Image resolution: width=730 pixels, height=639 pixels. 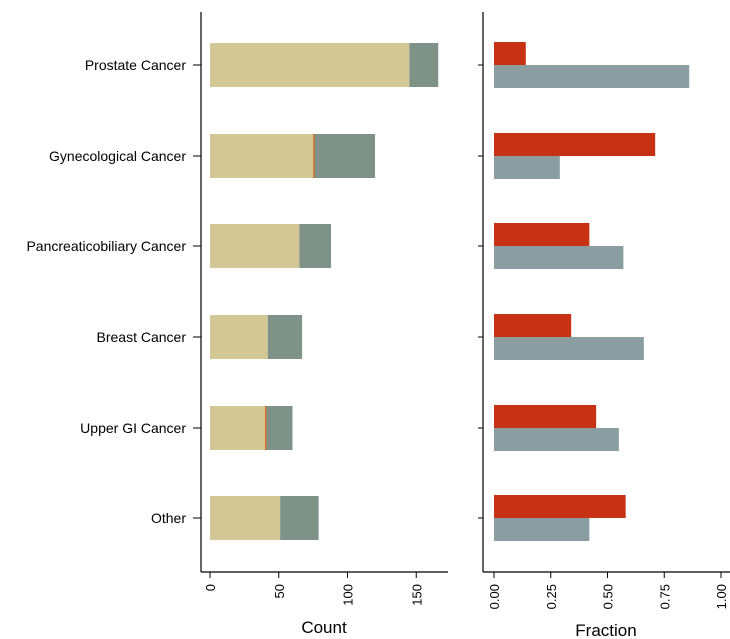 I want to click on count-bar-other-seg1, so click(x=245, y=518).